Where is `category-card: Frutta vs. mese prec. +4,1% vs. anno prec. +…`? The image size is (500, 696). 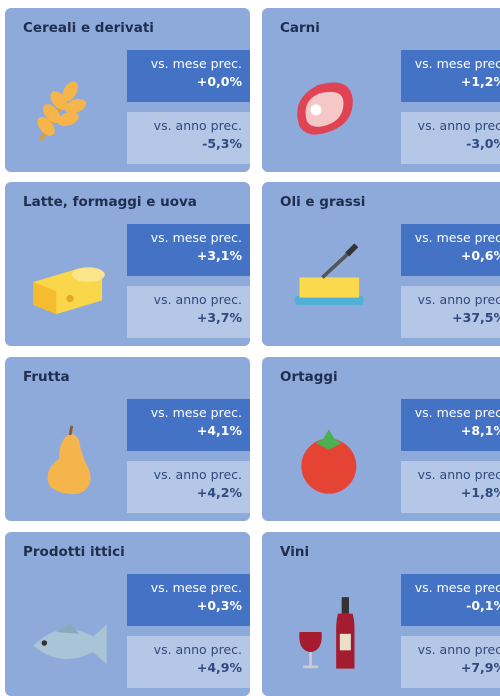 category-card: Frutta vs. mese prec. +4,1% vs. anno prec. +… is located at coordinates (127, 439).